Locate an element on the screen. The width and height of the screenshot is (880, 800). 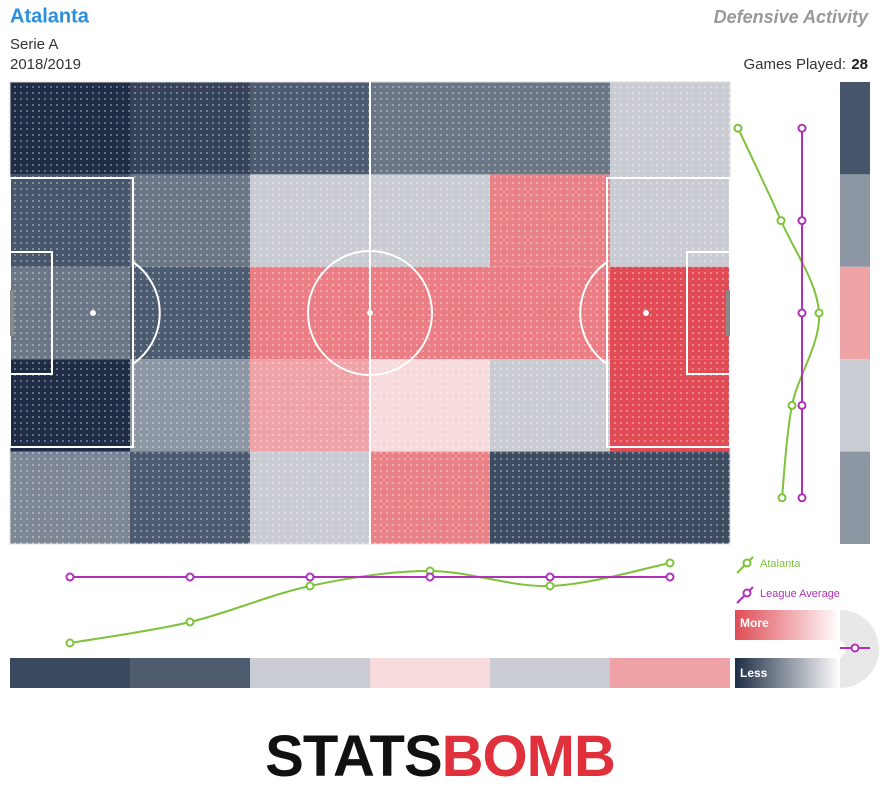
scale-more: More is located at coordinates (754, 623).